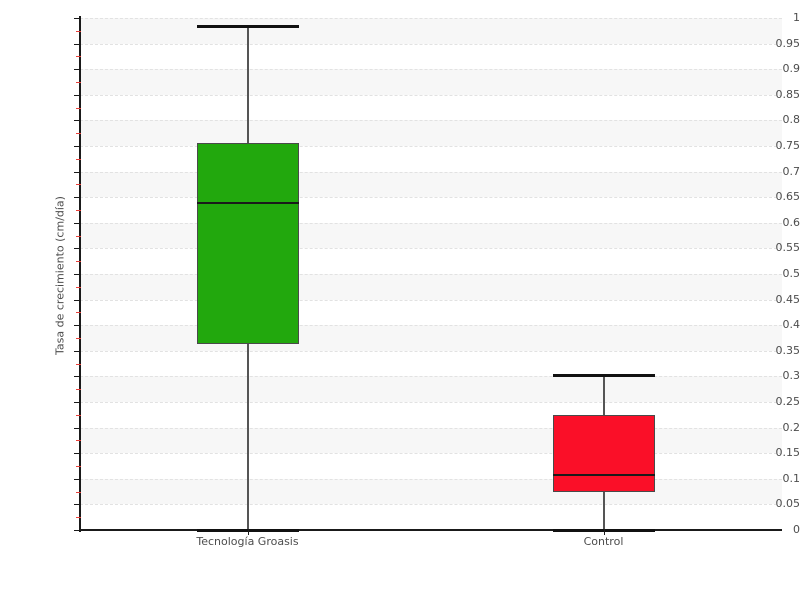 Image resolution: width=800 pixels, height=600 pixels. I want to click on y-axis-tick-label: 0.85, so click(787, 94).